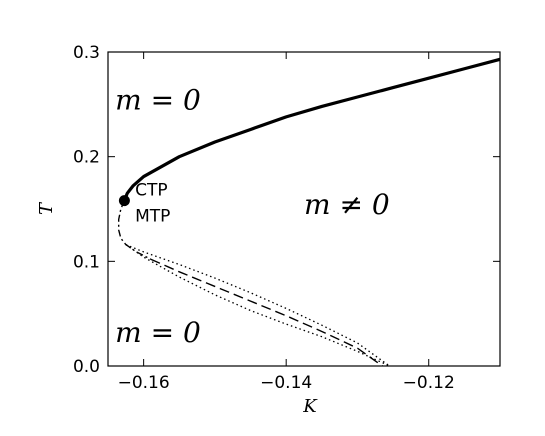 This screenshot has height=436, width=545. I want to click on x-tick-label: −0.16, so click(144, 383).